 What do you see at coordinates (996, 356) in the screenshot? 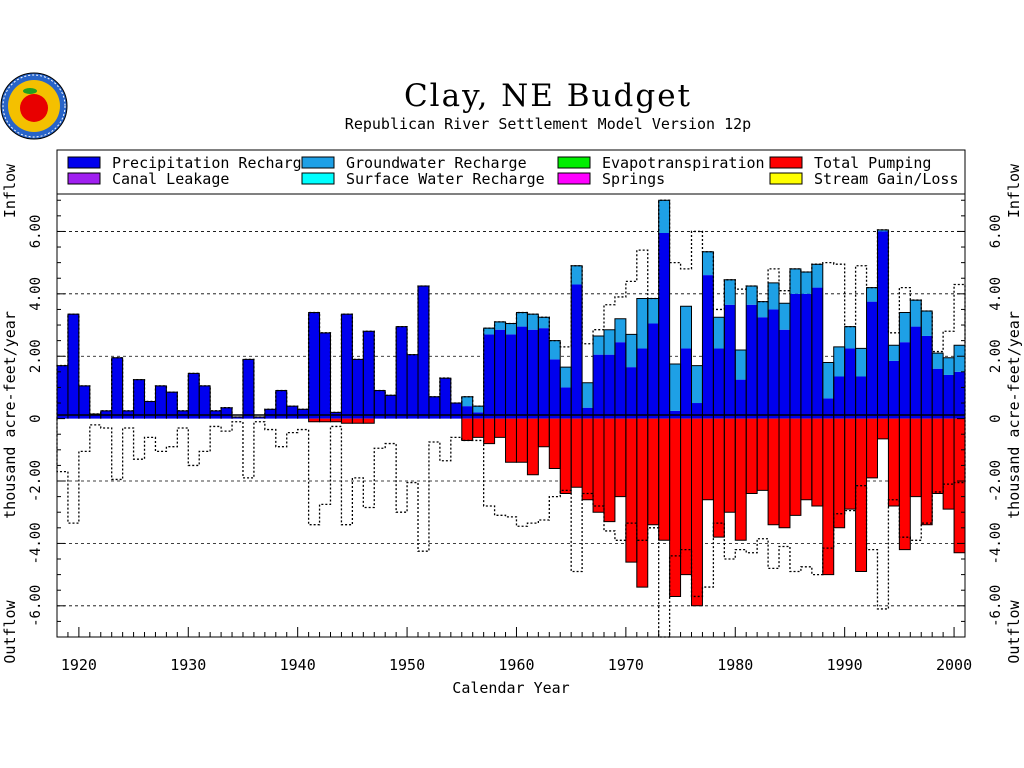
I see `y-tick-label-right: 2.00` at bounding box center [996, 356].